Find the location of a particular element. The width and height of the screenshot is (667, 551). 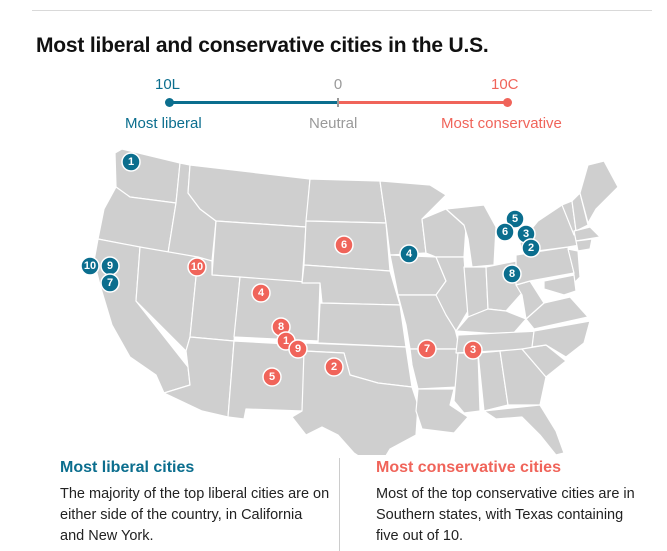

legend-liberal-end-dot is located at coordinates (169, 102).